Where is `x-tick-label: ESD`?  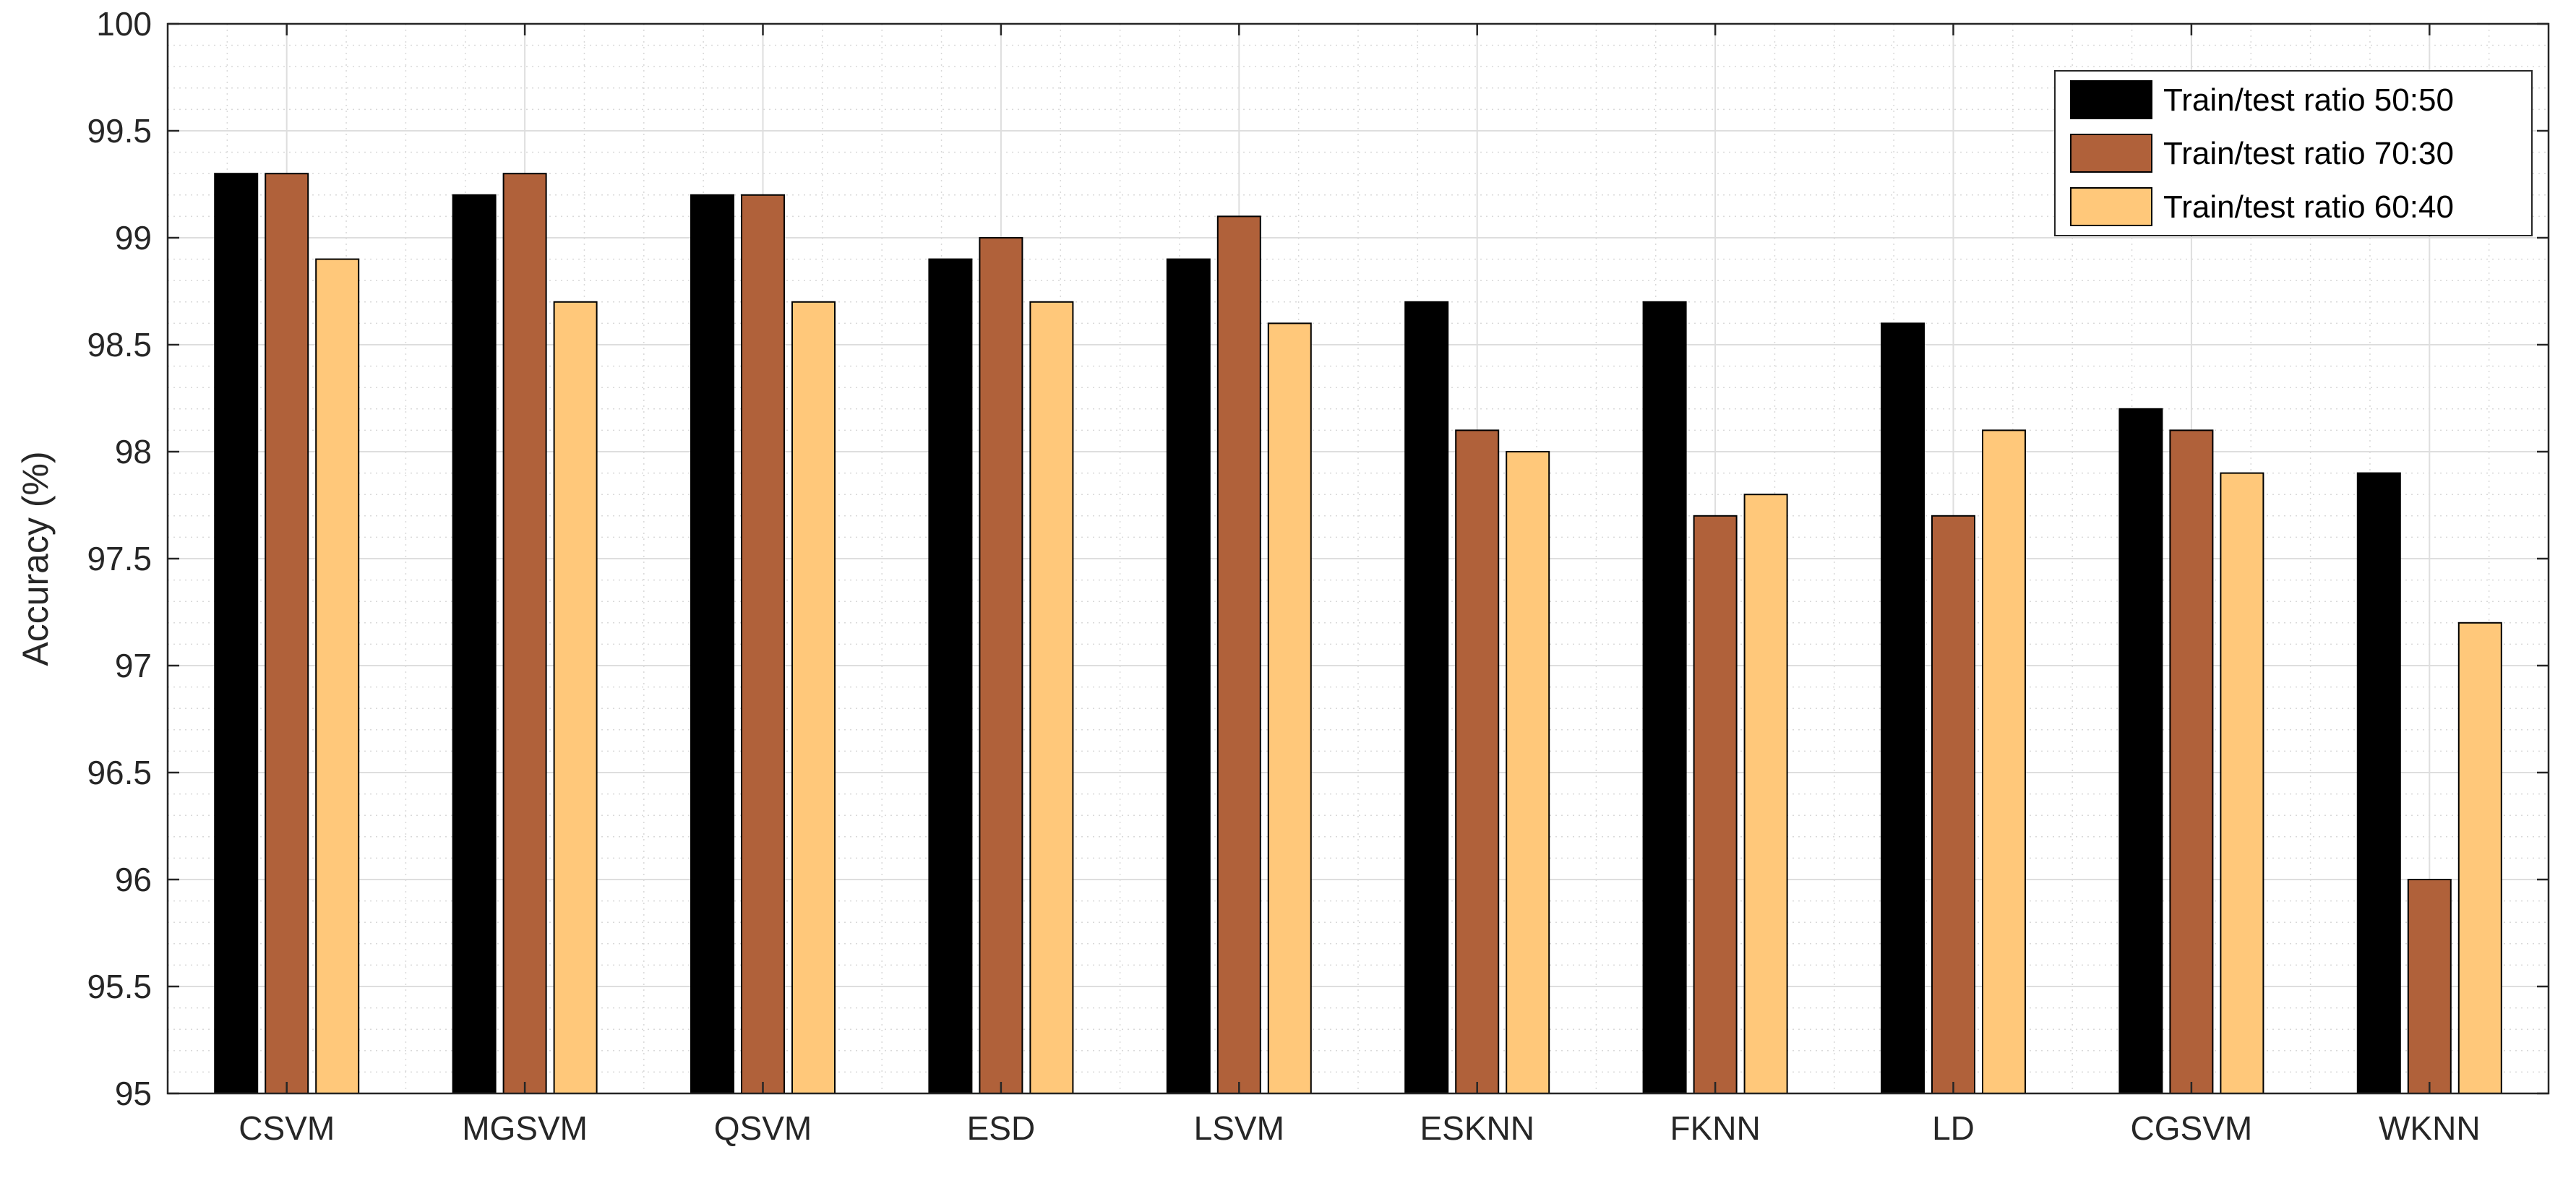
x-tick-label: ESD is located at coordinates (1002, 1128).